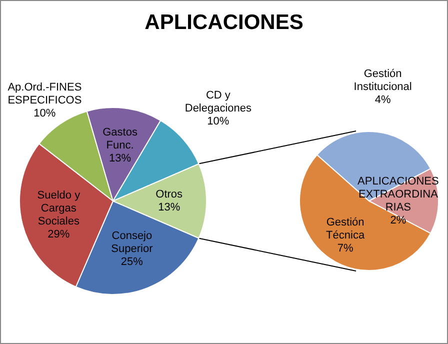 Image resolution: width=448 pixels, height=344 pixels. I want to click on data-label: 7%, so click(345, 248).